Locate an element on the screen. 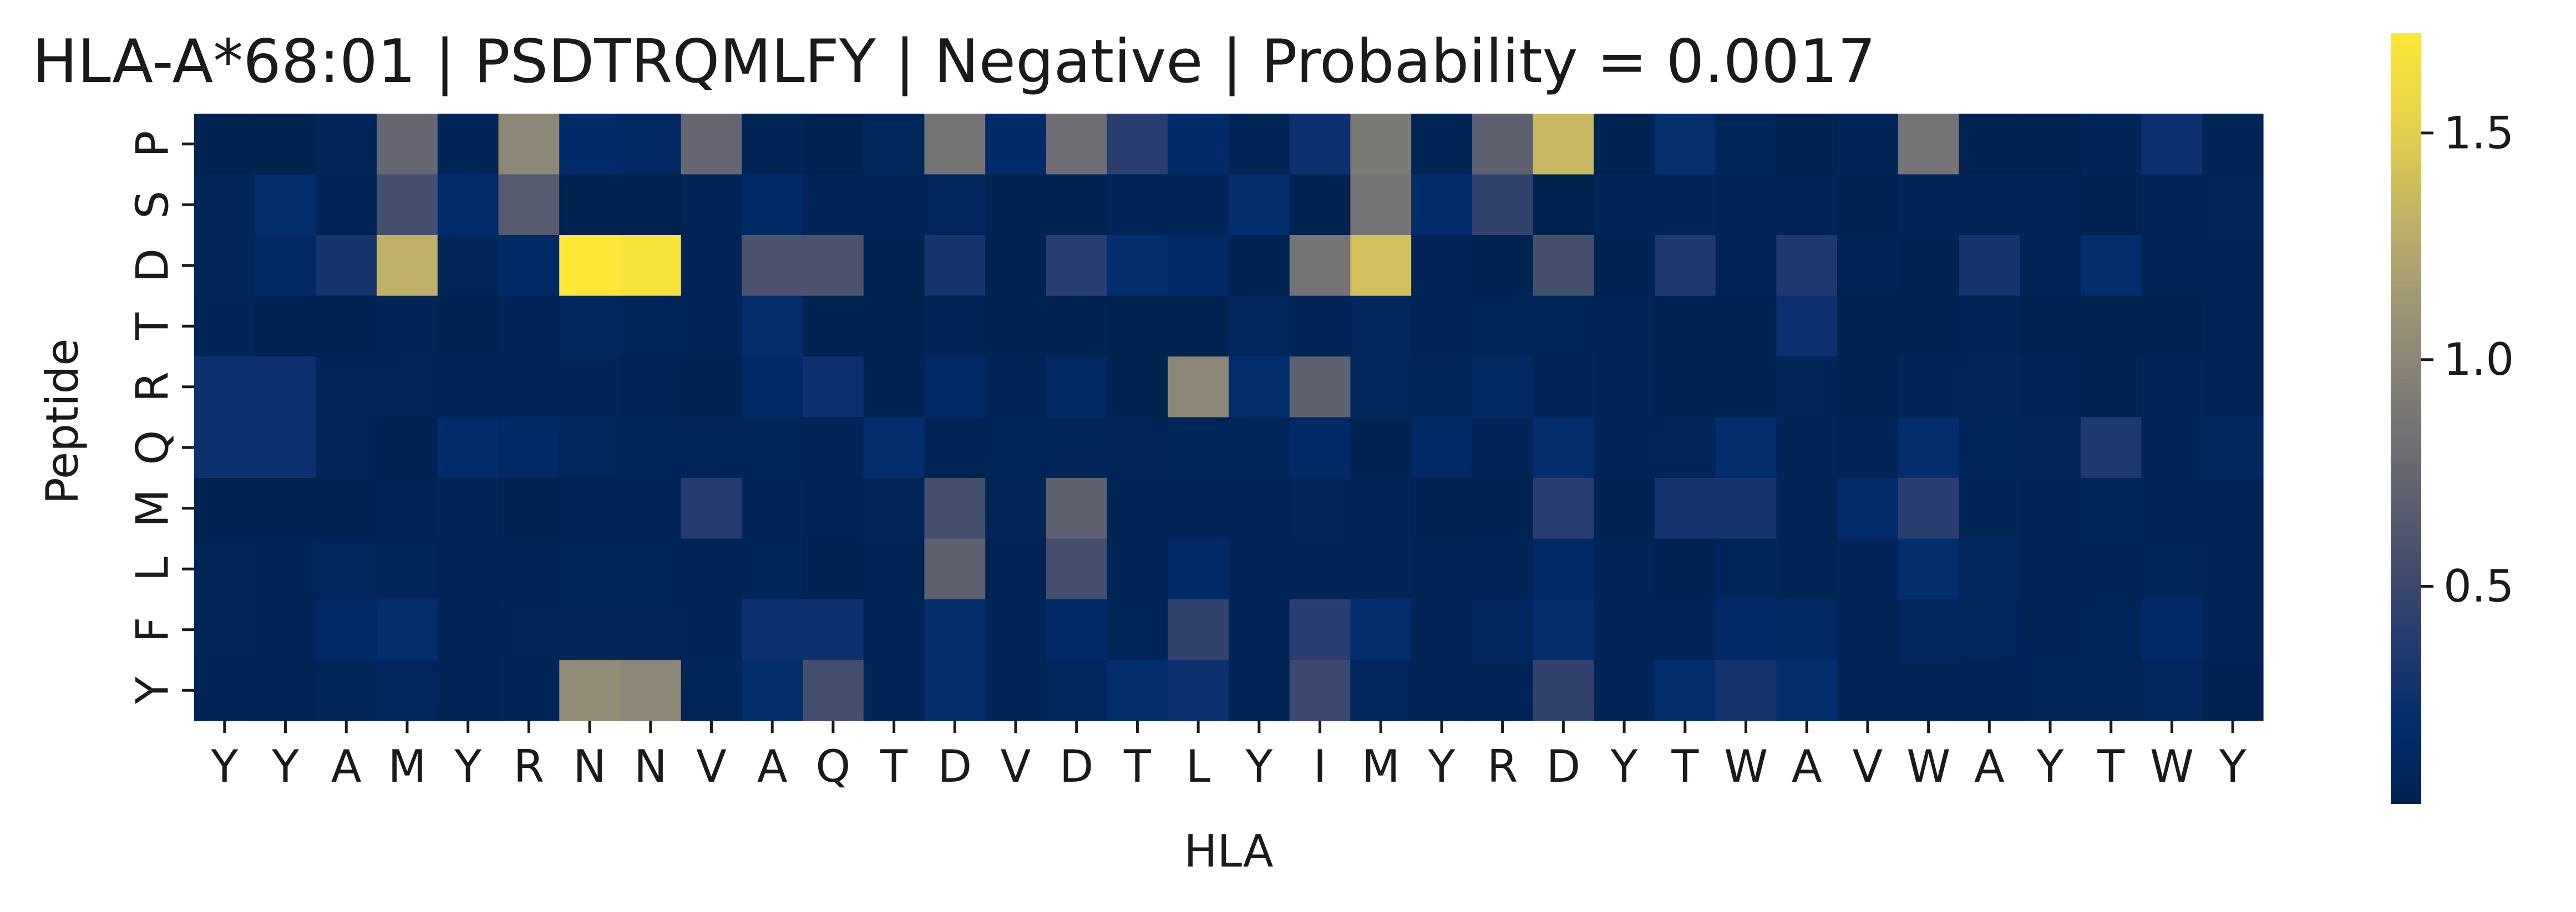 The width and height of the screenshot is (2576, 912). y-tick-label: Q is located at coordinates (153, 447).